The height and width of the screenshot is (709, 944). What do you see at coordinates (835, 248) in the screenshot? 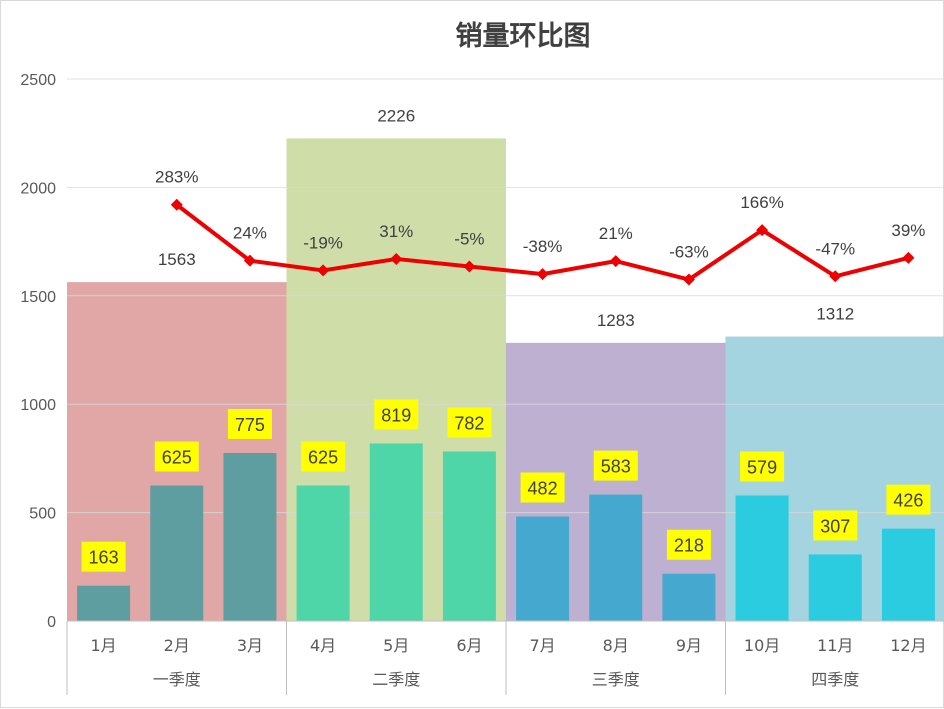
I see `ratio-label: -47%` at bounding box center [835, 248].